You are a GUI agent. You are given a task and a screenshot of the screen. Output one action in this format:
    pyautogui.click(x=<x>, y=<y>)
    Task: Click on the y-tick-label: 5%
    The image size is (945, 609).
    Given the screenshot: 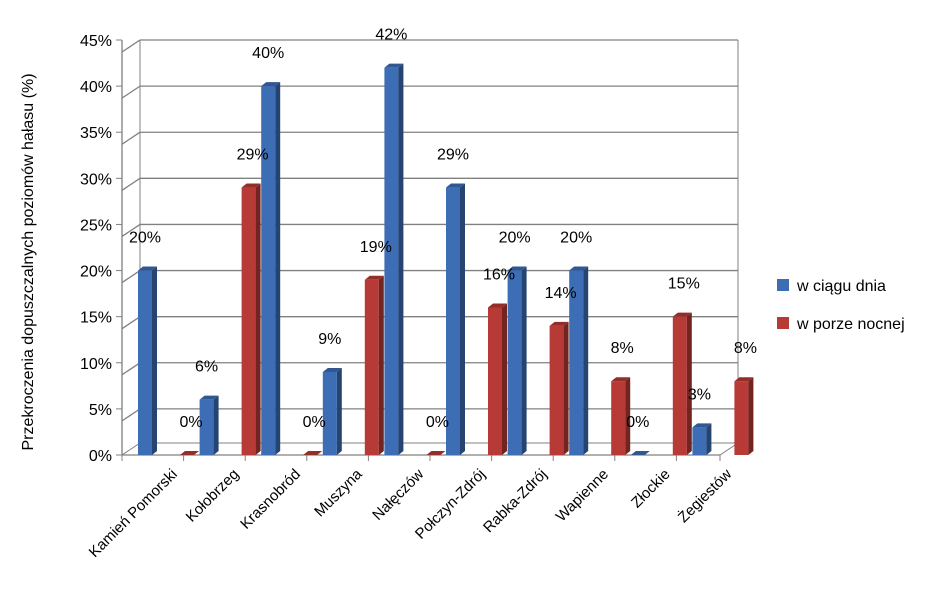 What is the action you would take?
    pyautogui.click(x=100, y=410)
    